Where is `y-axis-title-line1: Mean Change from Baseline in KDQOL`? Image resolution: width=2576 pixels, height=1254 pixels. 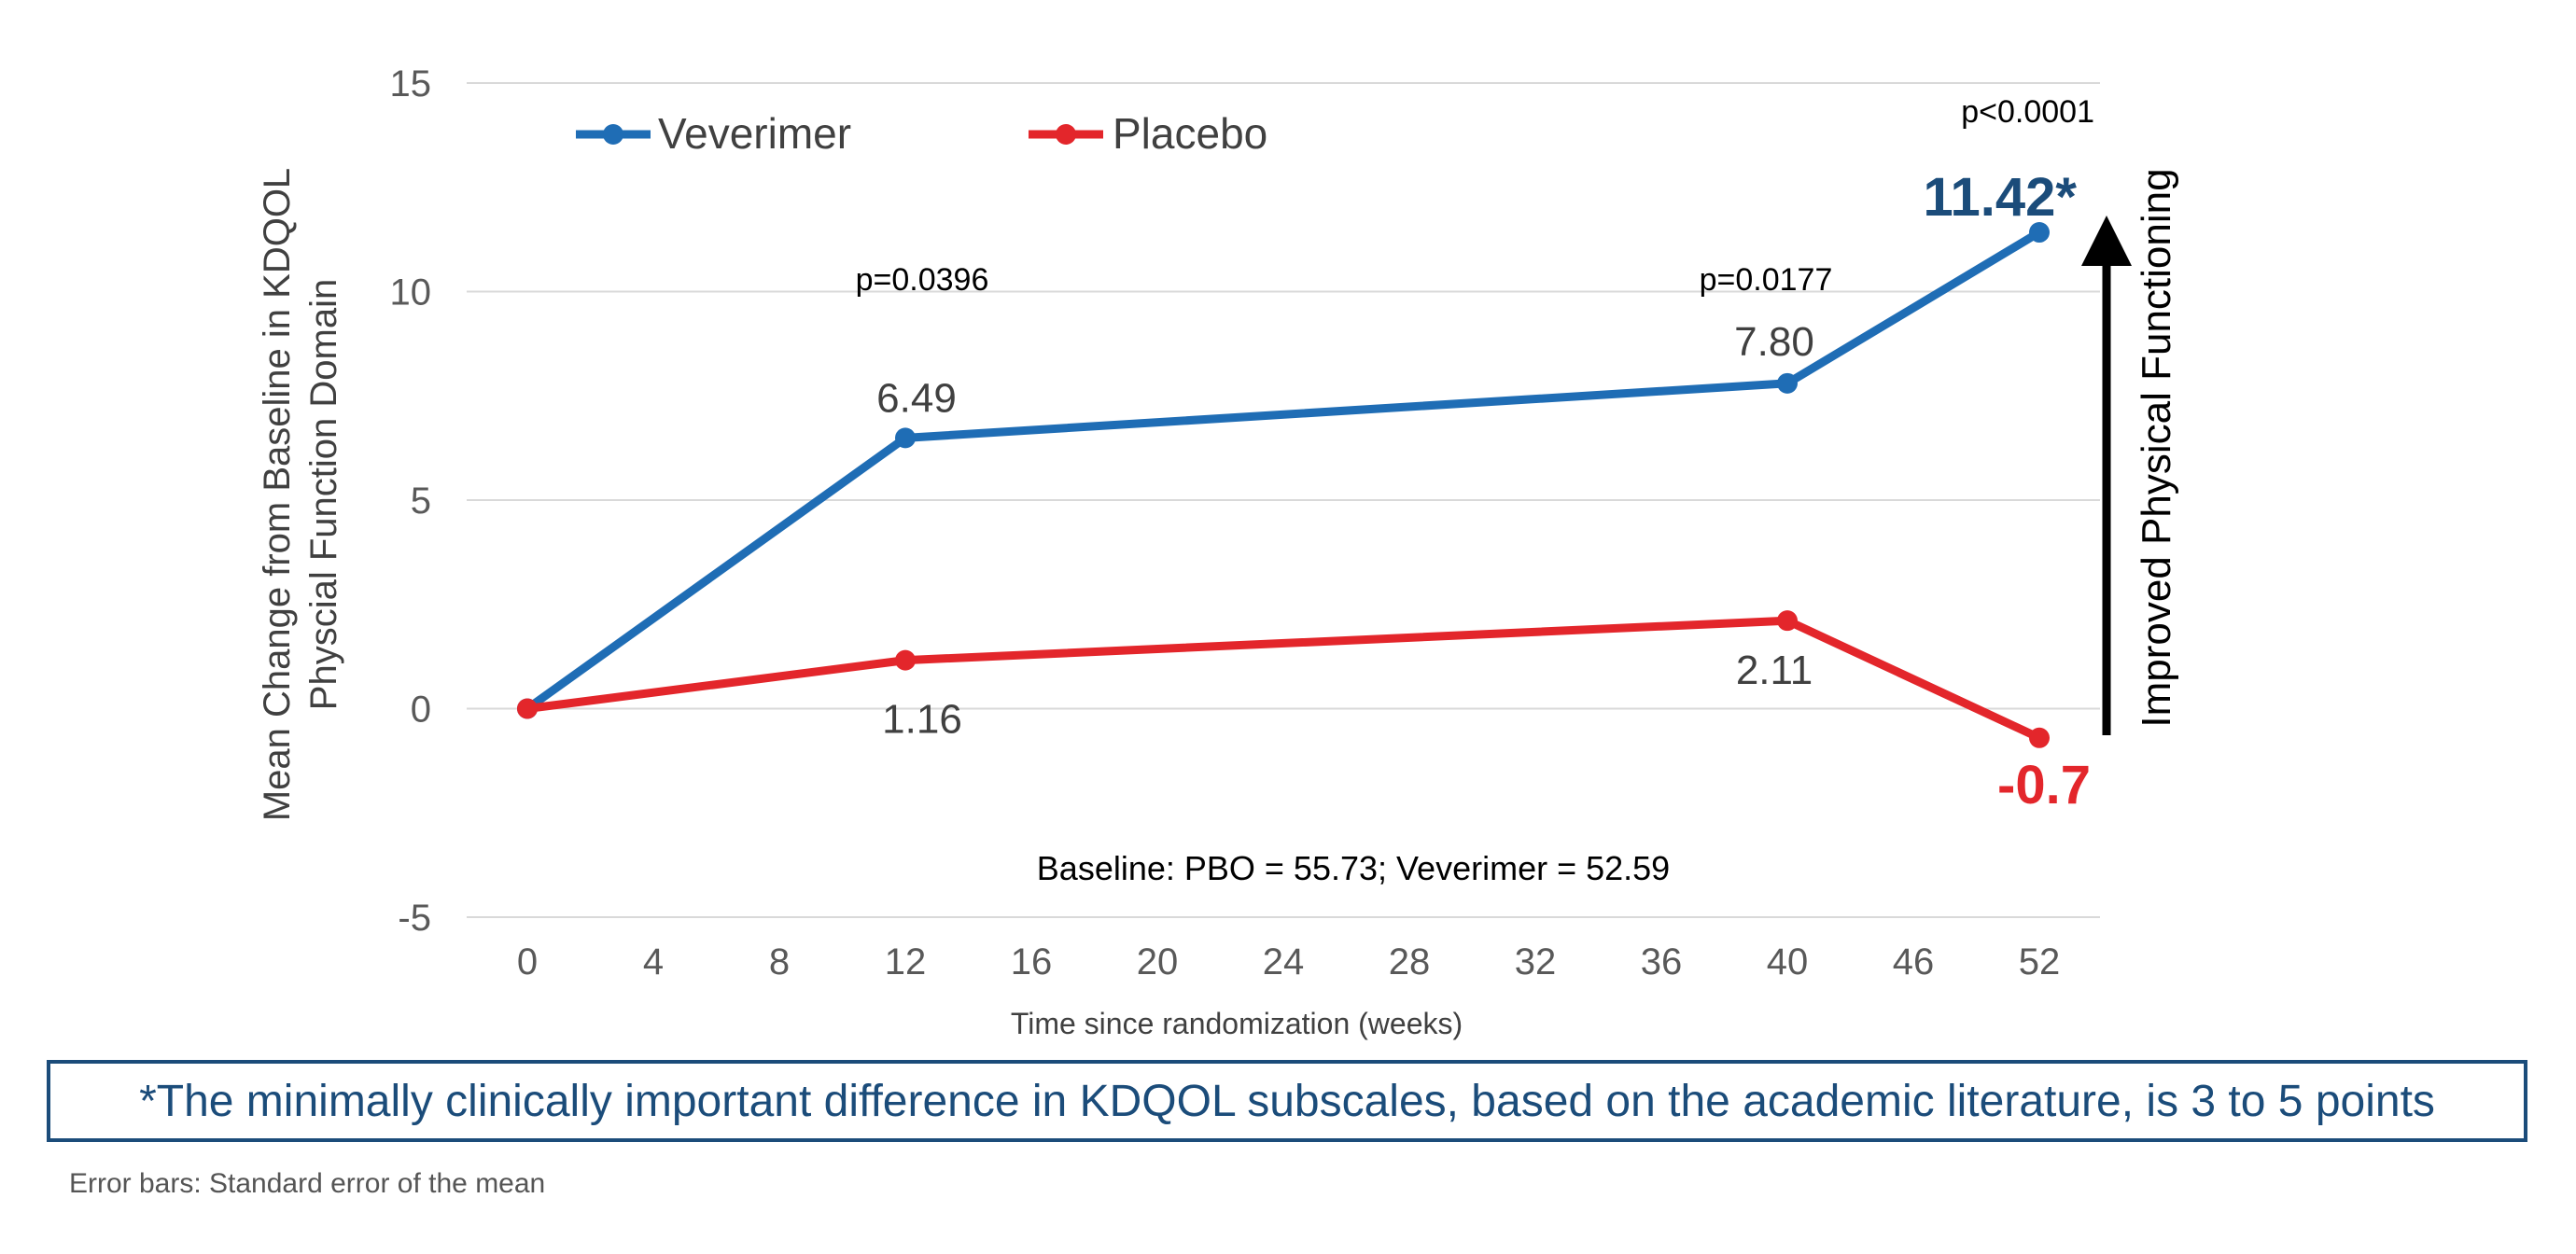
y-axis-title-line1: Mean Change from Baseline in KDQOL is located at coordinates (277, 495).